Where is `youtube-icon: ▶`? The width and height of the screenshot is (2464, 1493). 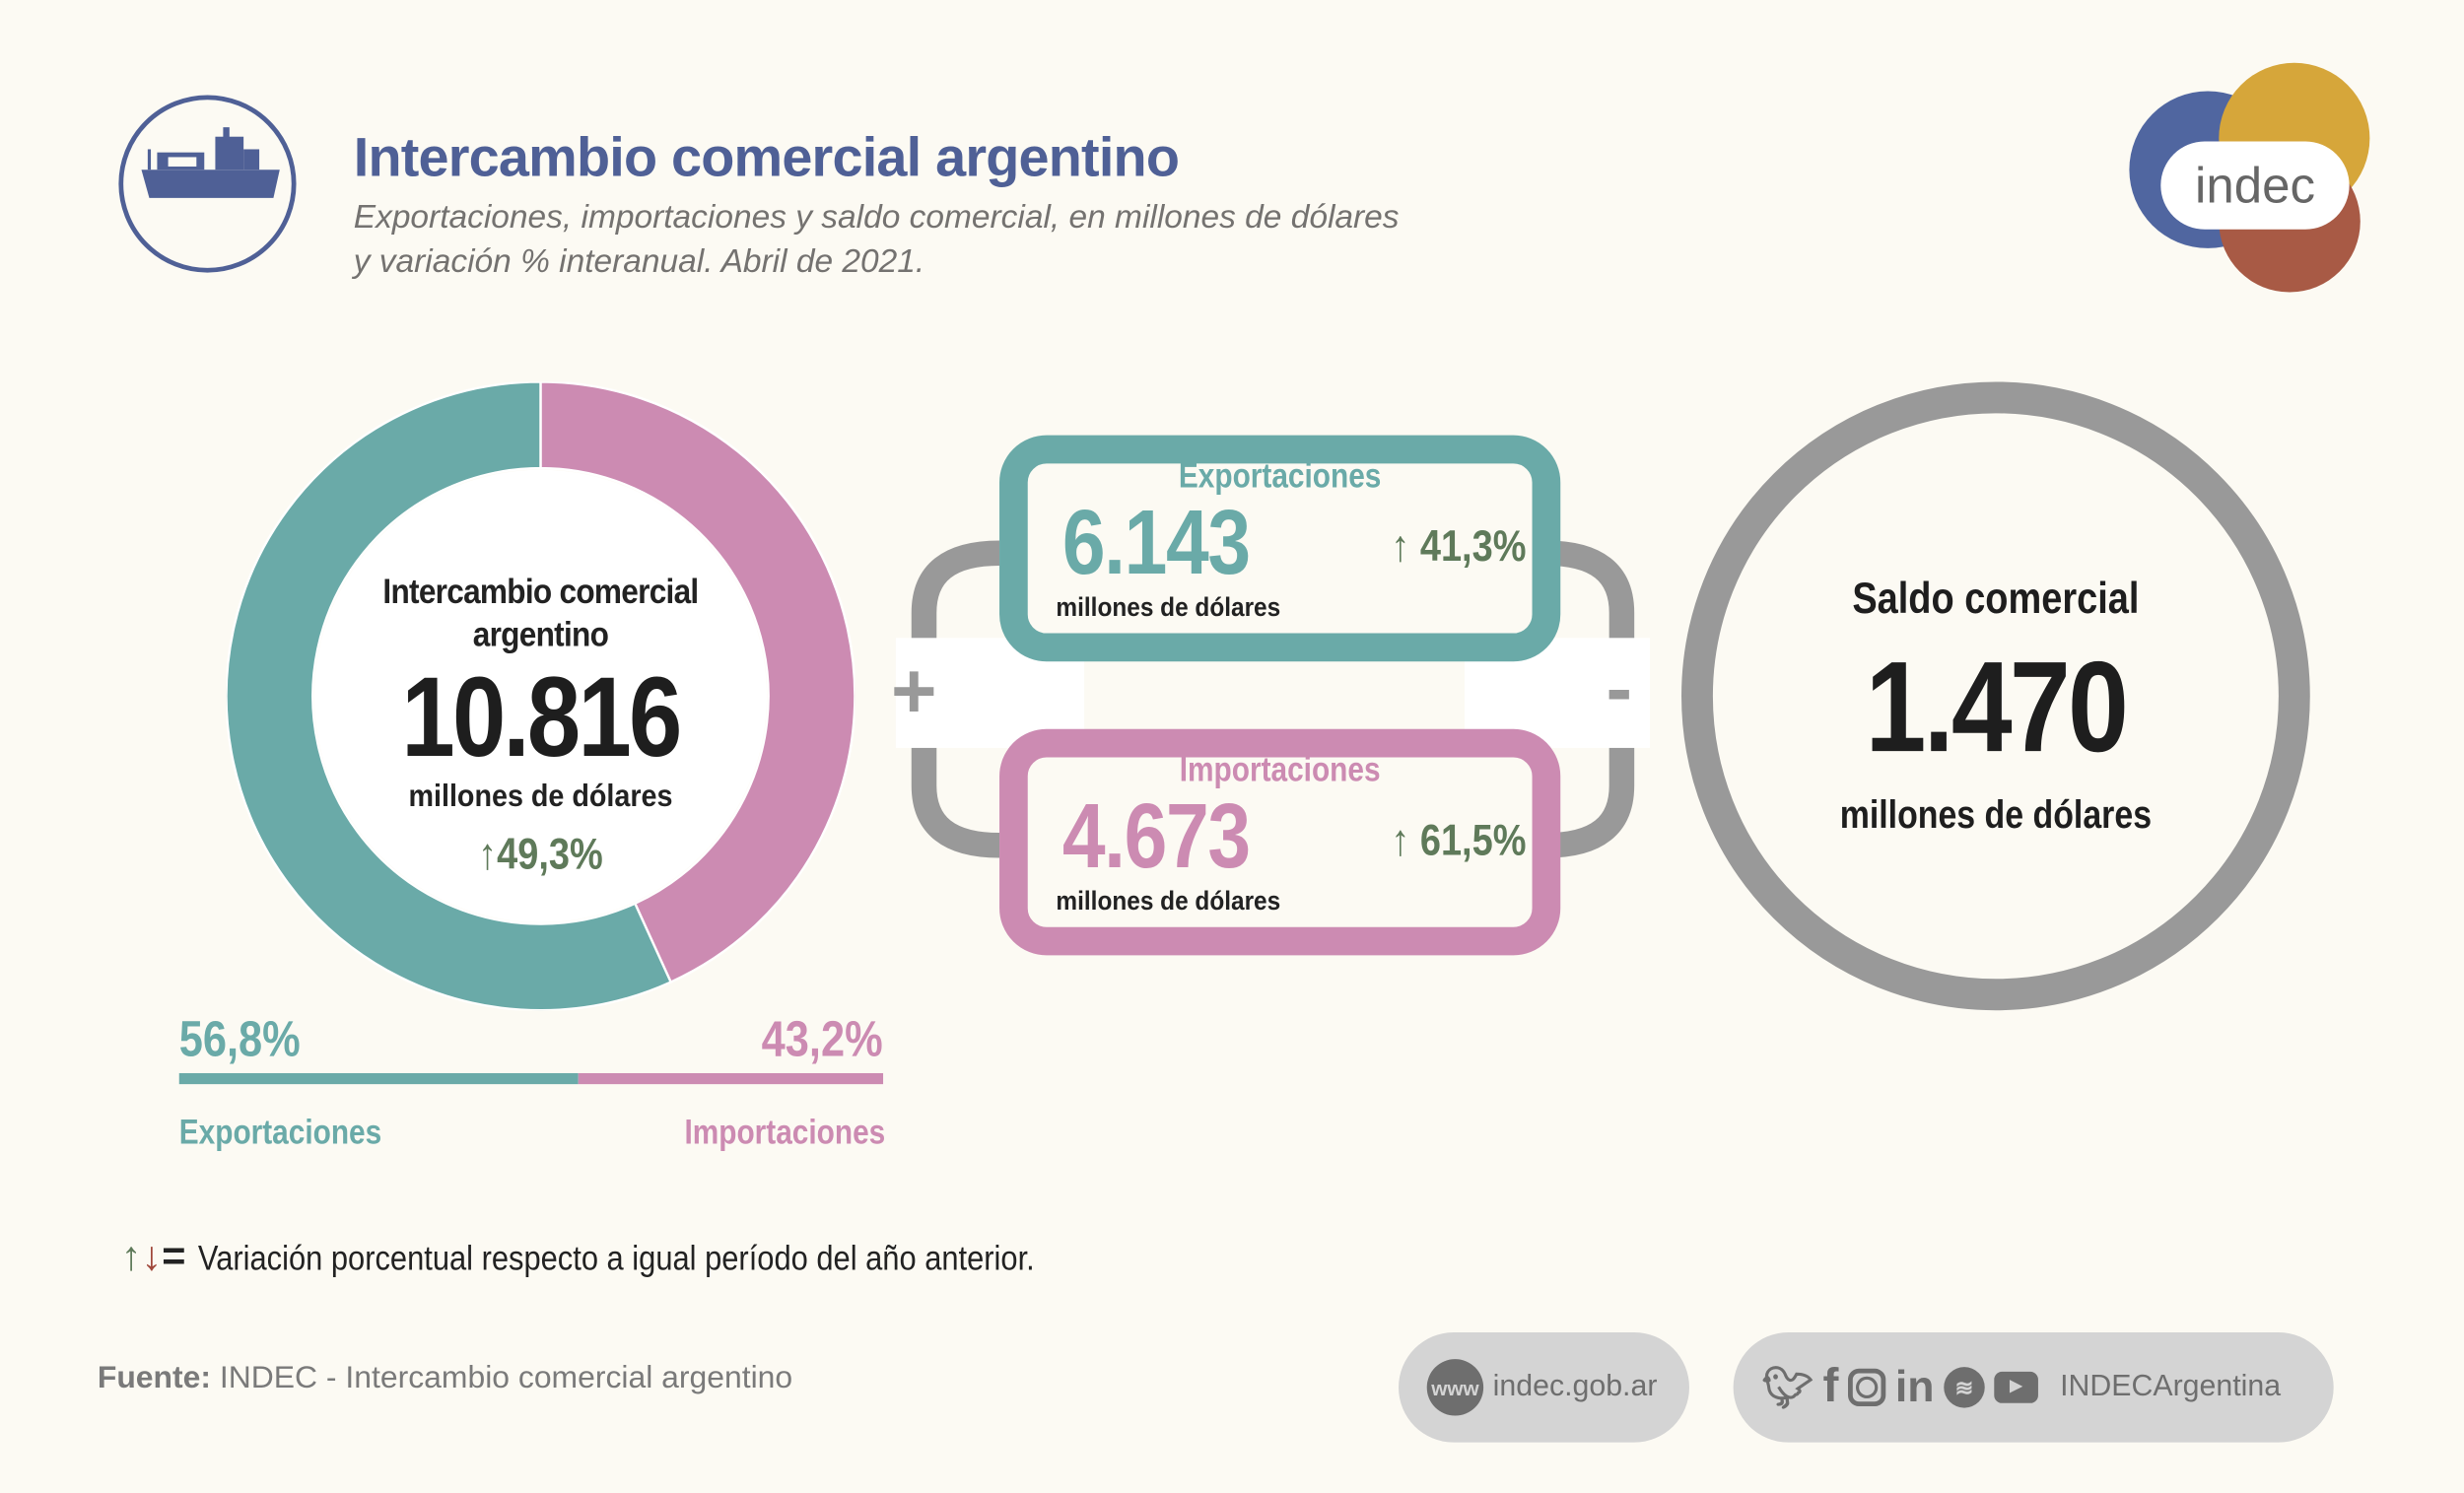
youtube-icon: ▶ is located at coordinates (2016, 1387).